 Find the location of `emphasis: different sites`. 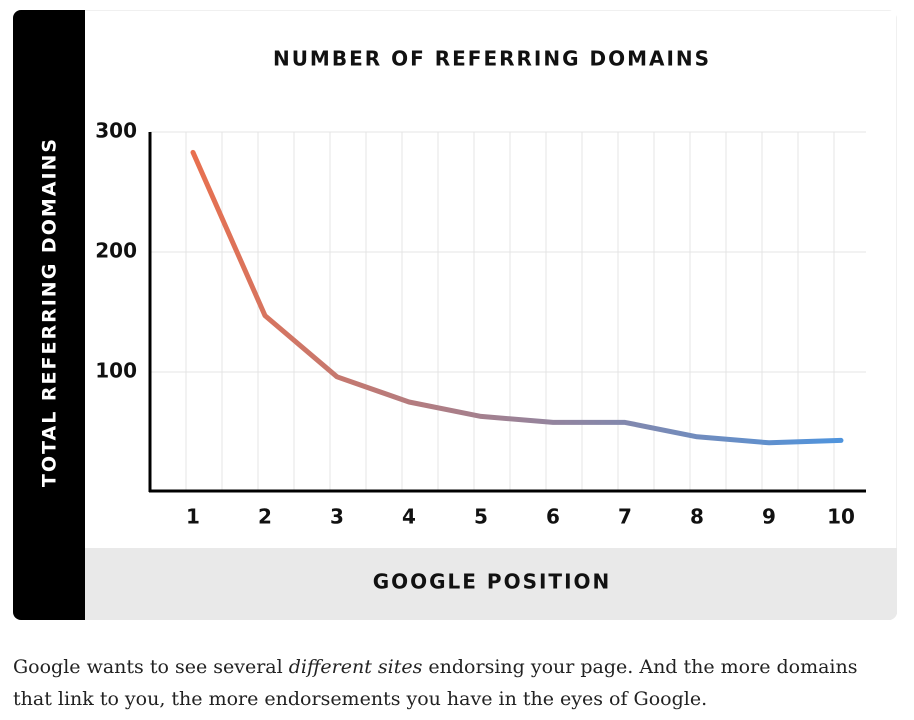

emphasis: different sites is located at coordinates (355, 667).